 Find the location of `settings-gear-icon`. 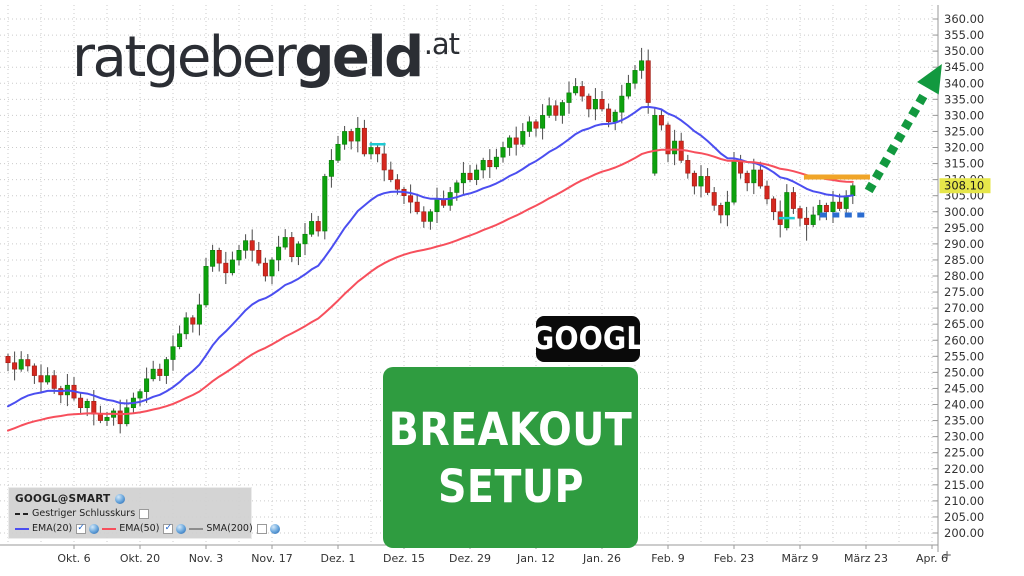

settings-gear-icon is located at coordinates (120, 498).